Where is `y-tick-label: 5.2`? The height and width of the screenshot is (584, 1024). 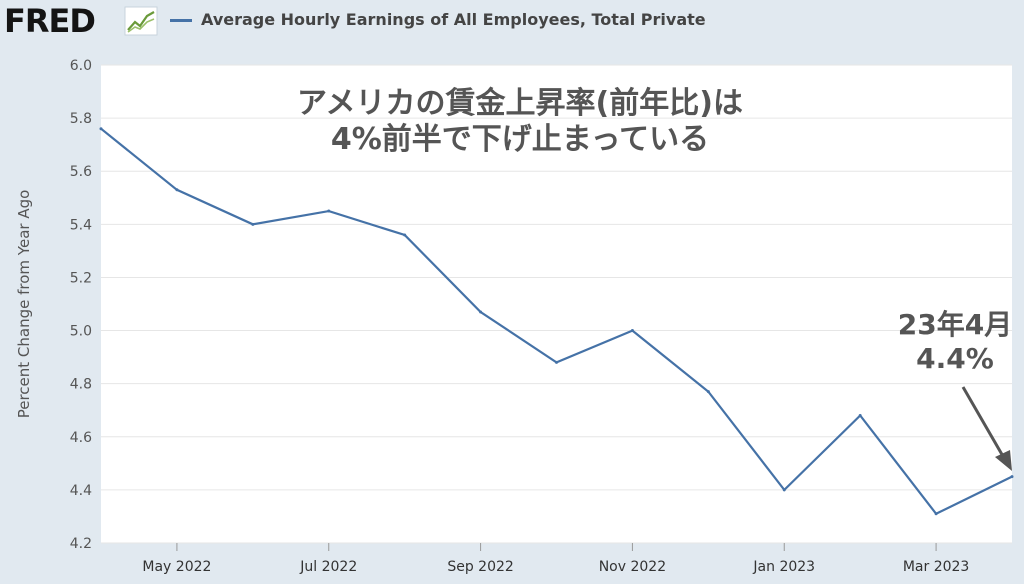
y-tick-label: 5.2 is located at coordinates (81, 278).